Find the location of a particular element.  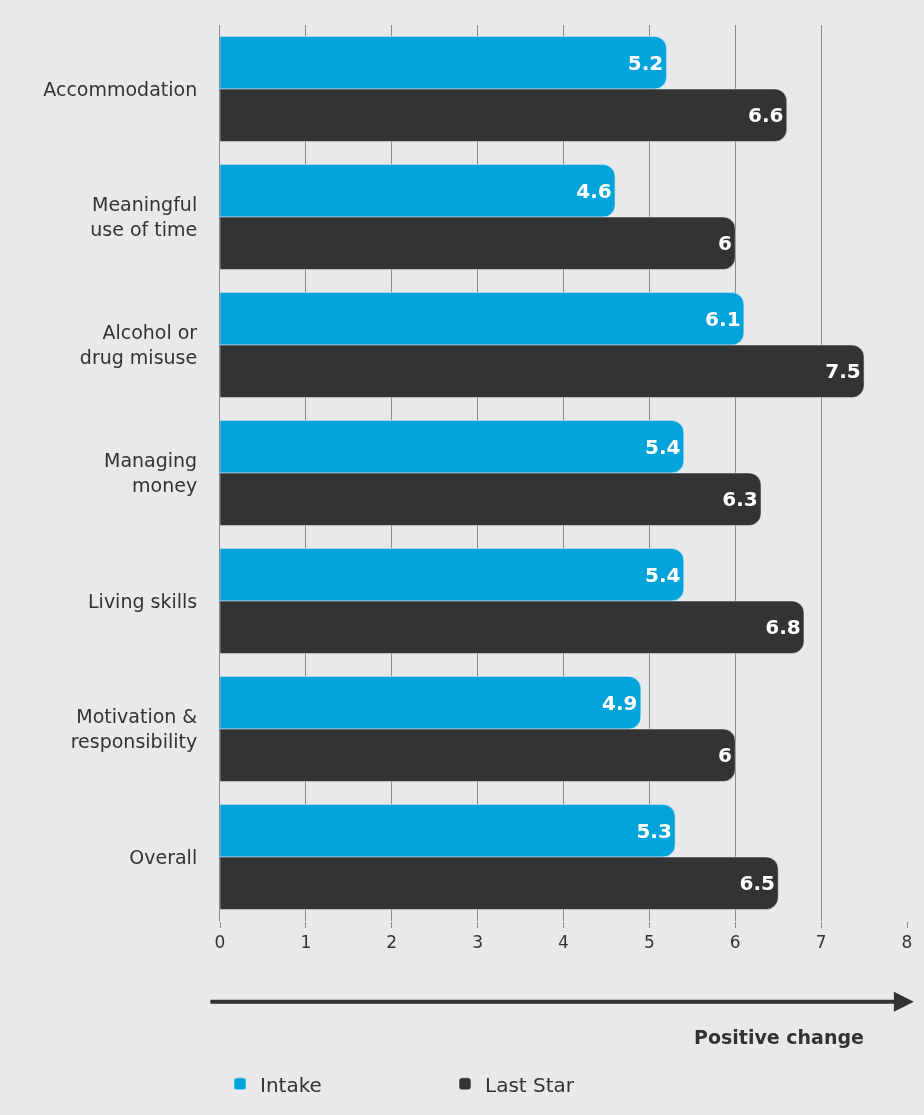

x-tick-label: 5 is located at coordinates (649, 942).